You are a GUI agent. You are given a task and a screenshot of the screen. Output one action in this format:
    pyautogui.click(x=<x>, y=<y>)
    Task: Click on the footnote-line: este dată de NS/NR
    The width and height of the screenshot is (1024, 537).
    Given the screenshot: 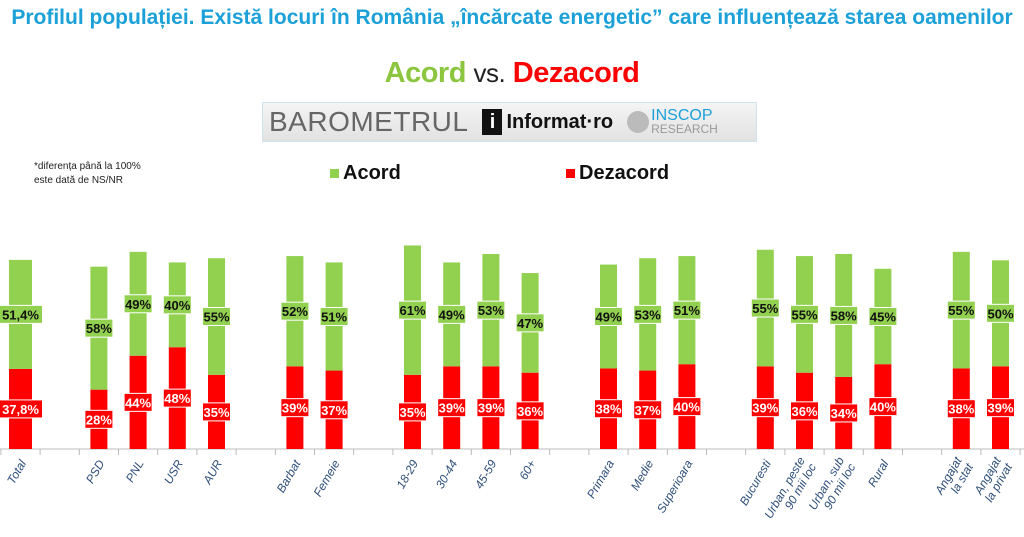 What is the action you would take?
    pyautogui.click(x=78, y=180)
    